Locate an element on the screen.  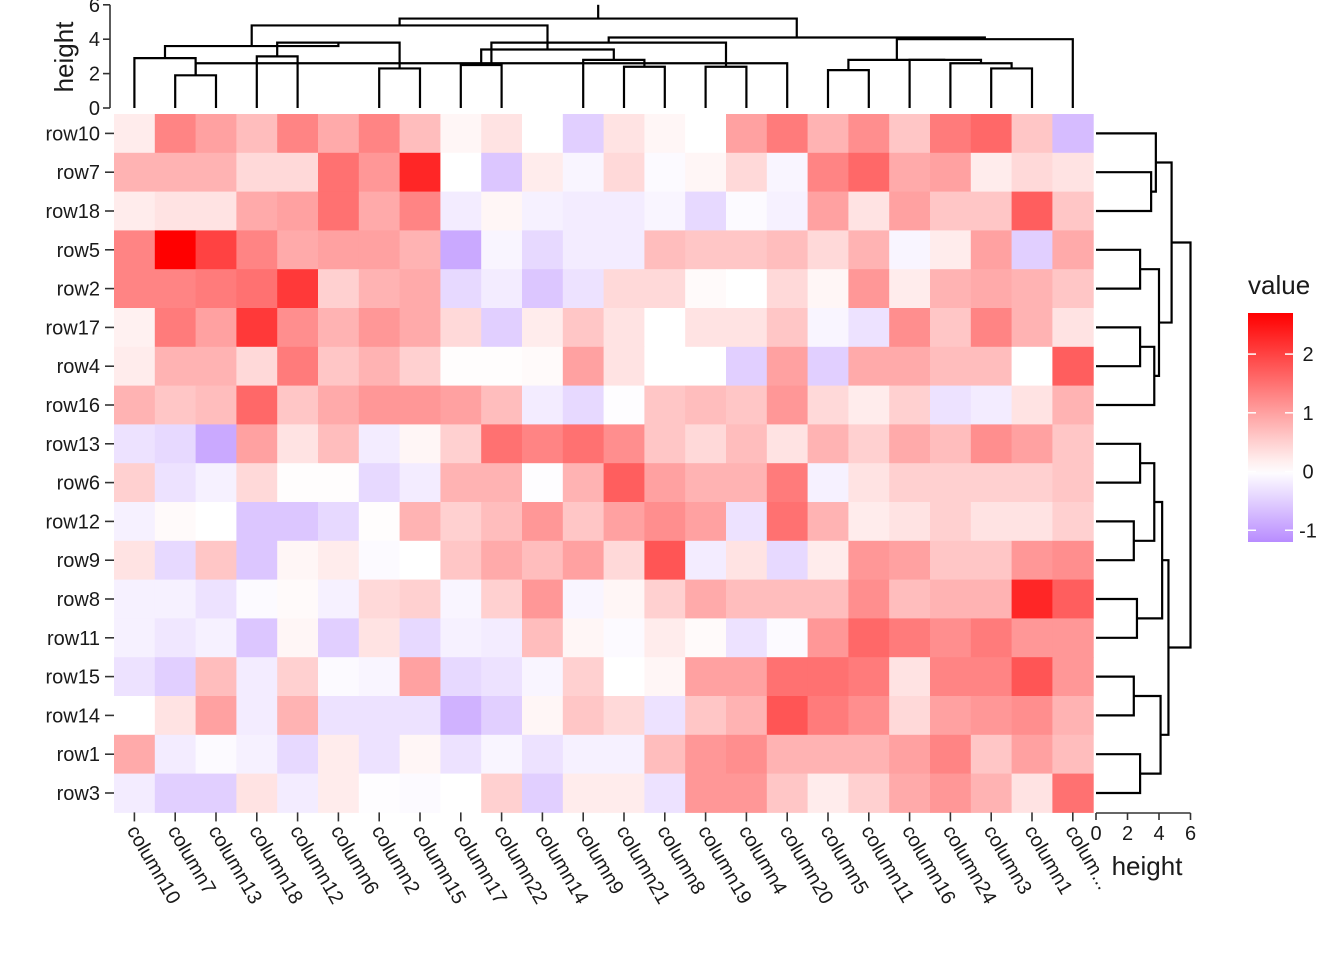
row-label: row12 is located at coordinates (73, 522).